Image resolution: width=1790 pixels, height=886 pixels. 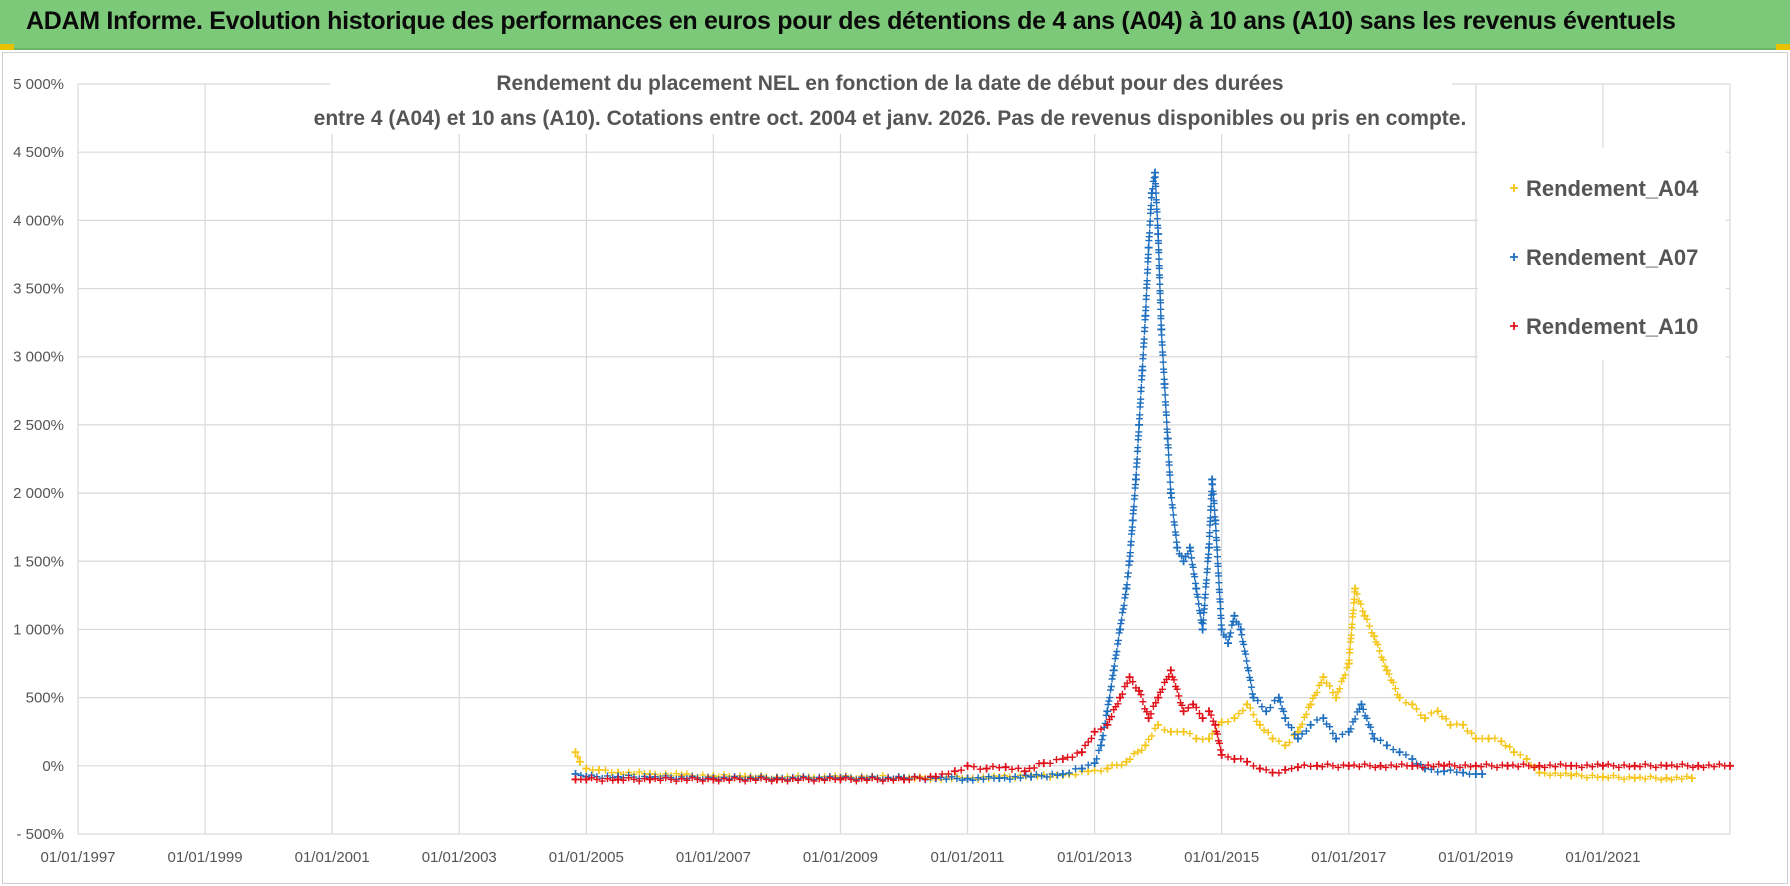 What do you see at coordinates (38, 289) in the screenshot?
I see `y-tick-label: 3 500%` at bounding box center [38, 289].